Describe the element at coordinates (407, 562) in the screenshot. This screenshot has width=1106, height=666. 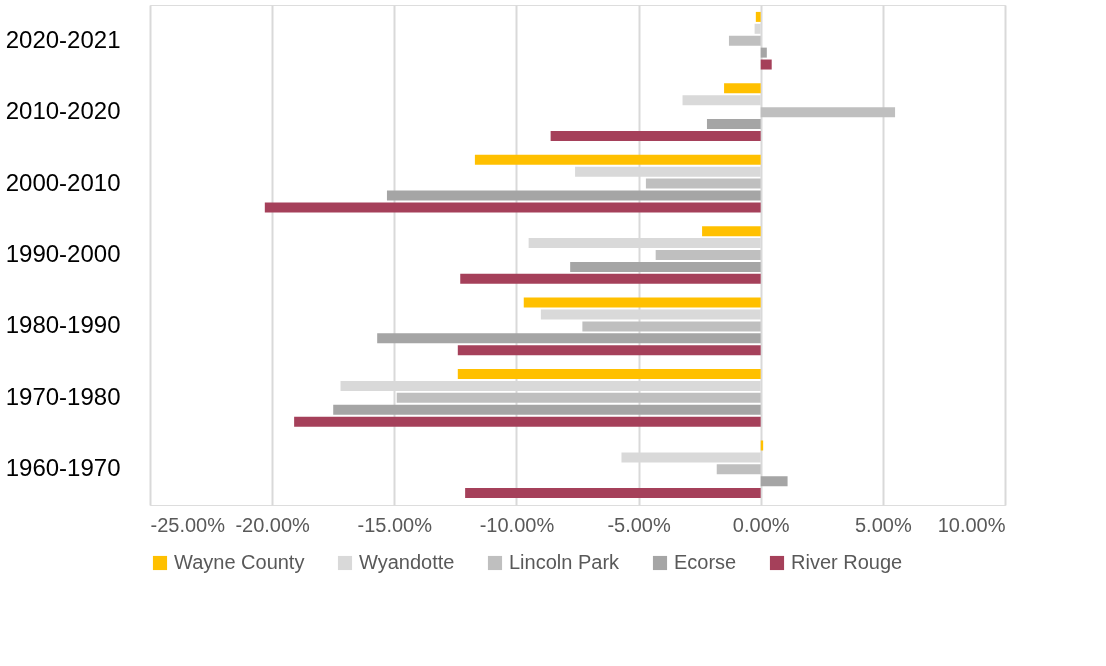
I see `legend-label: Wyandotte` at that location.